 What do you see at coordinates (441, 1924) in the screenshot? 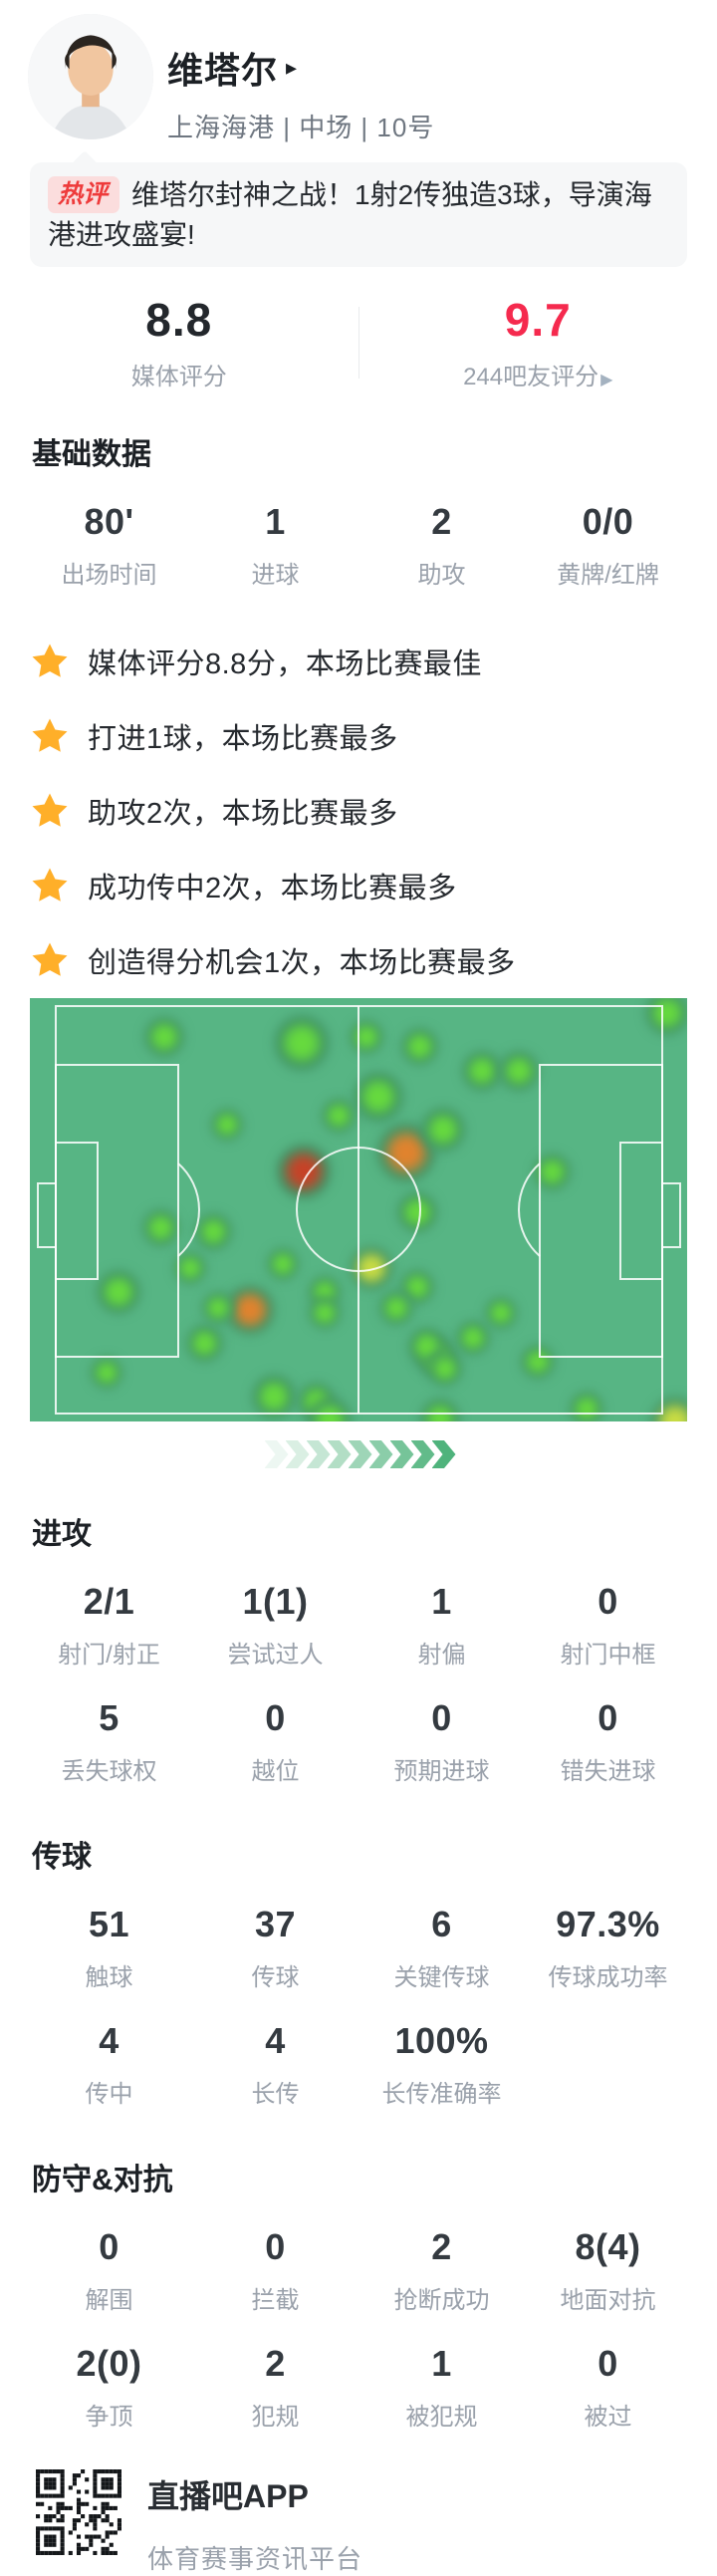
I see `stat-value: 6` at bounding box center [441, 1924].